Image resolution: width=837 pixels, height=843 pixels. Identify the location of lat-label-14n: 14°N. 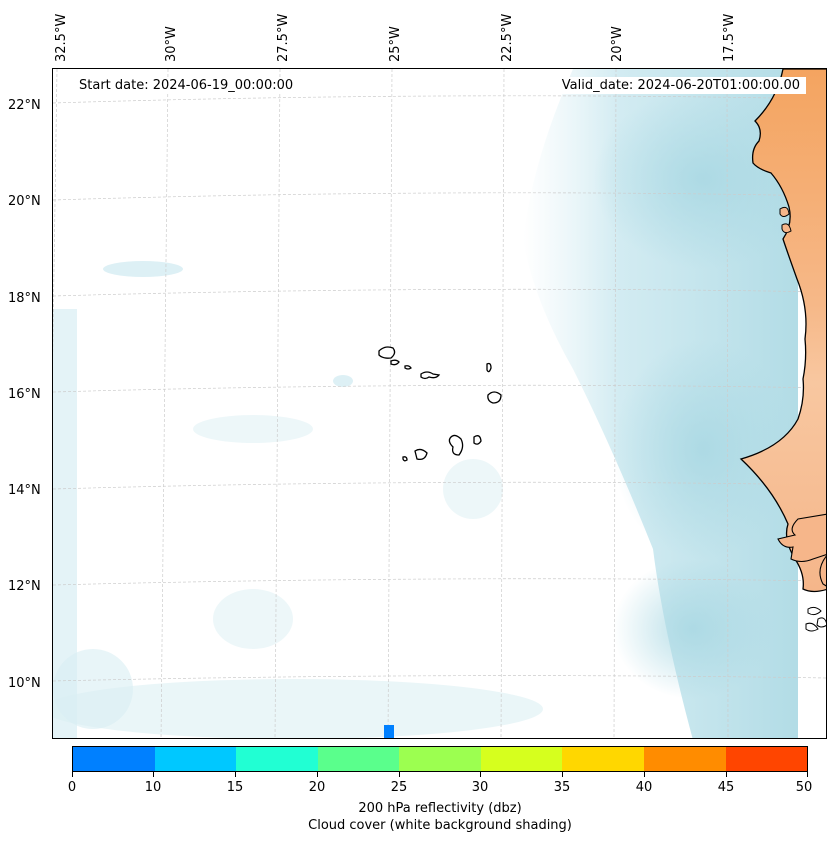
(24, 490).